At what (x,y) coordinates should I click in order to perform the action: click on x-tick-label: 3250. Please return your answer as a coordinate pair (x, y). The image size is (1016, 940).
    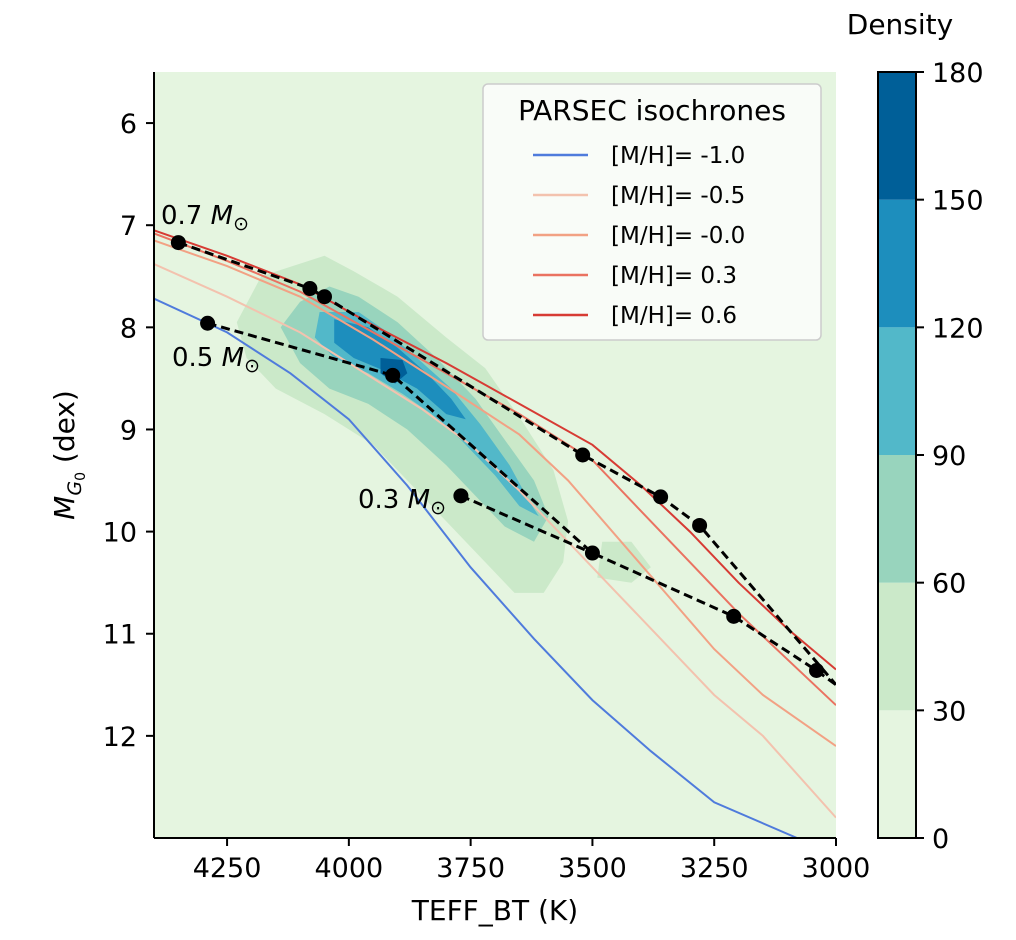
    Looking at the image, I should click on (714, 868).